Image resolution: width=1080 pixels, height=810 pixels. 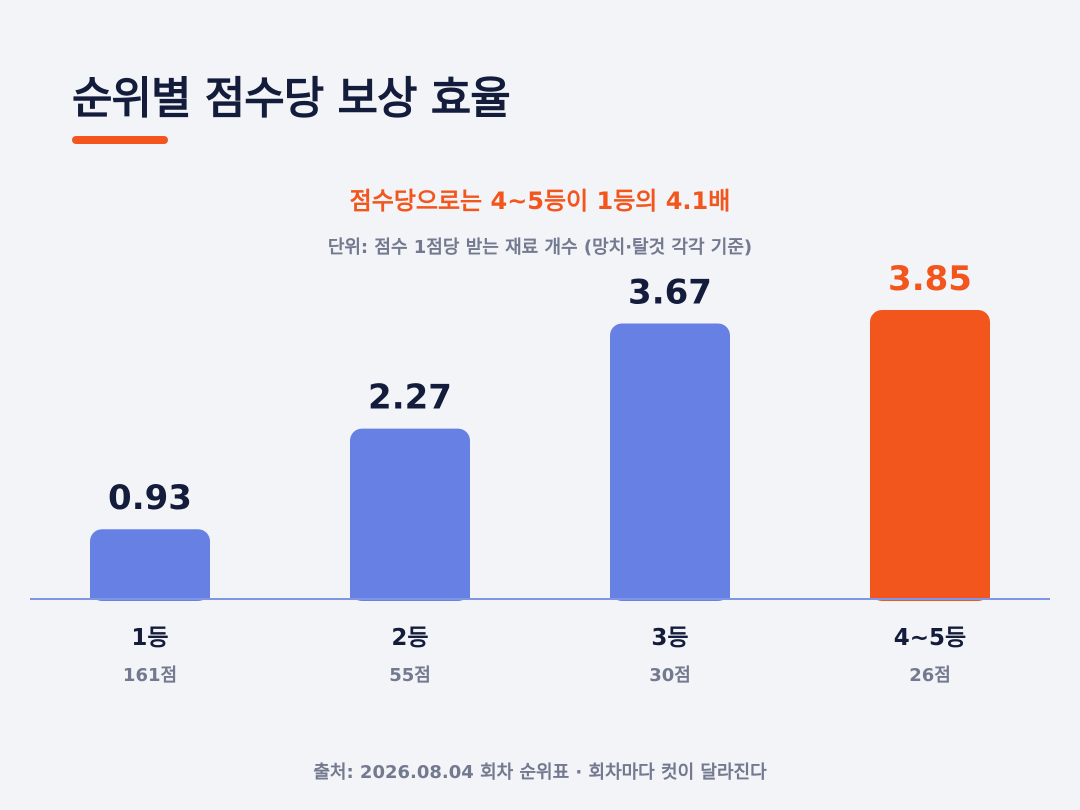 I want to click on value-label: 3.85, so click(x=930, y=279).